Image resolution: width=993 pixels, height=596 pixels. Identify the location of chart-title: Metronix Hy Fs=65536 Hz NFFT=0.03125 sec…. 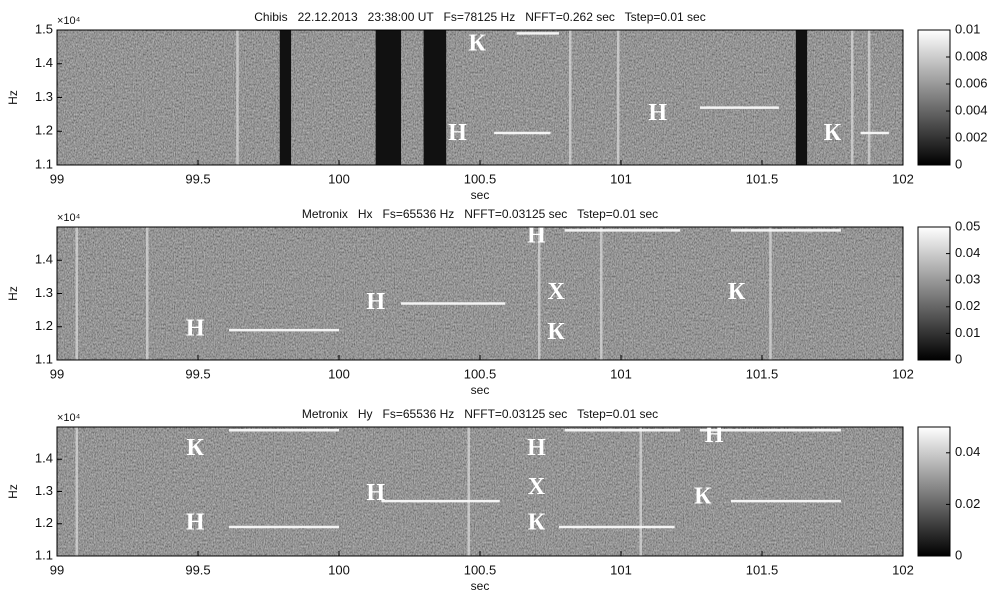
(480, 414).